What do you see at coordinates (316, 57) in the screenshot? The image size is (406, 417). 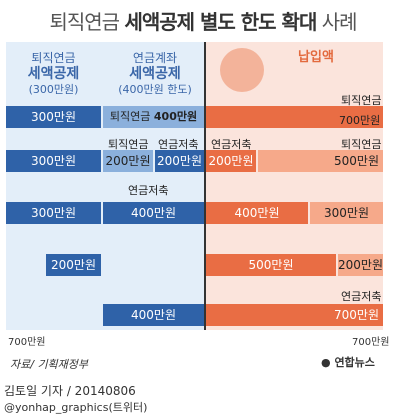 I see `header-payment: 납입액` at bounding box center [316, 57].